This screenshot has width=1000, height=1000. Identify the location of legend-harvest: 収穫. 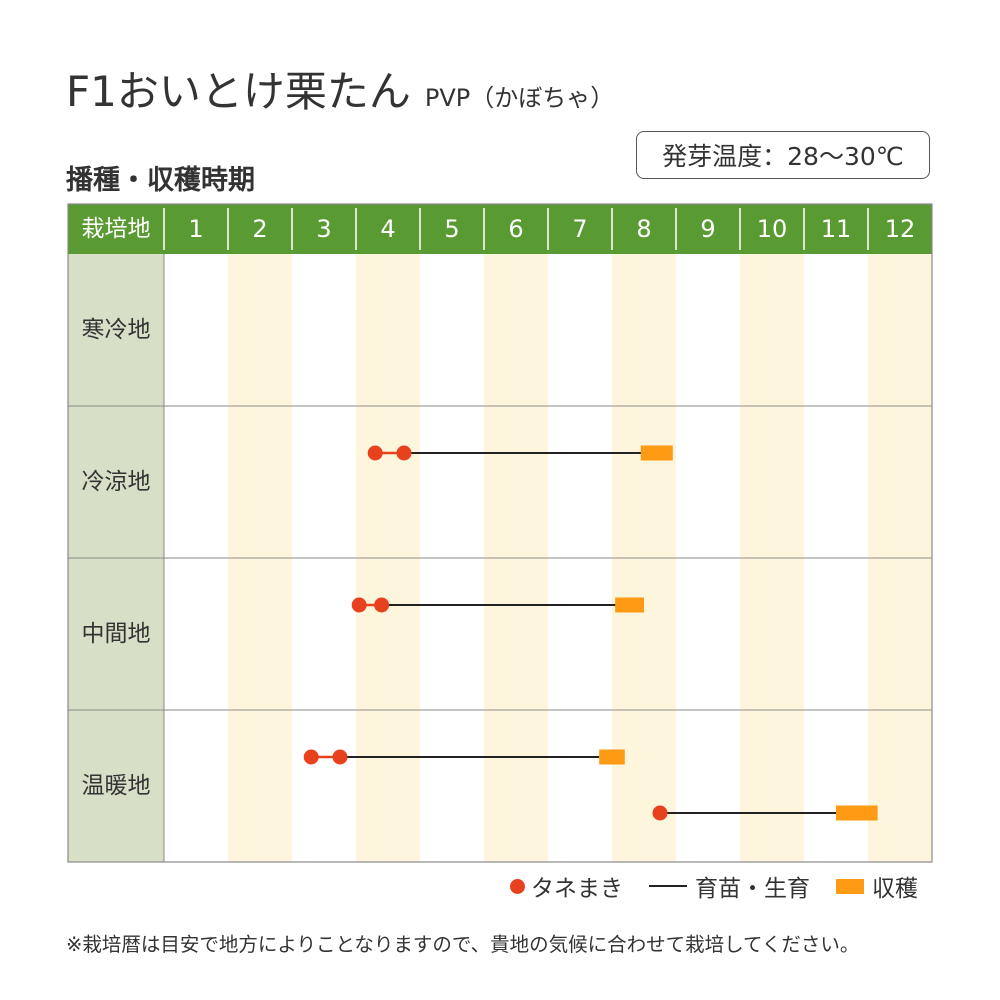
(877, 886).